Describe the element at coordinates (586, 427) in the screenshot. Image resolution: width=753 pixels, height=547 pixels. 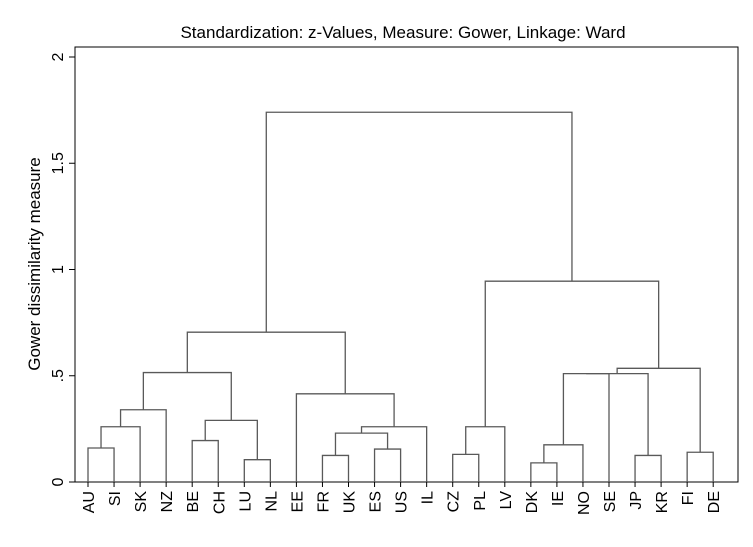
I see `merge-link-c18` at that location.